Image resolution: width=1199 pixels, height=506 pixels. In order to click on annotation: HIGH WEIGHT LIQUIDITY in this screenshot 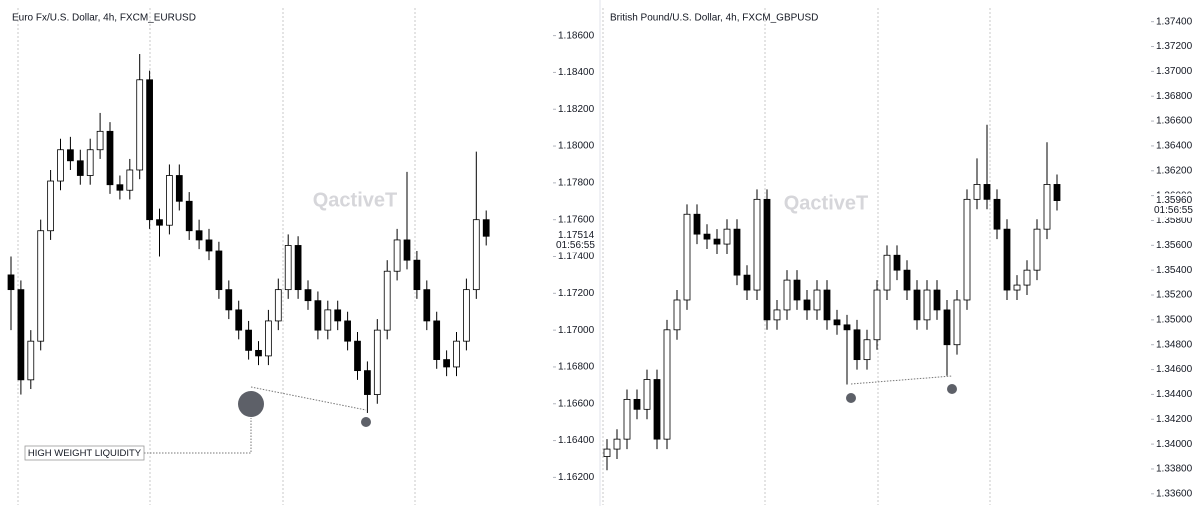, I will do `click(85, 453)`.